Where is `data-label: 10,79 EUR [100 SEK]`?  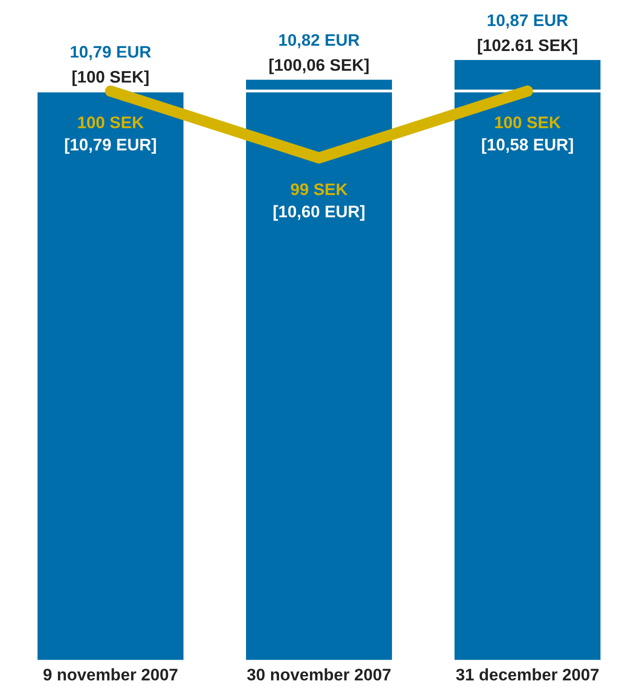 data-label: 10,79 EUR [100 SEK] is located at coordinates (110, 66).